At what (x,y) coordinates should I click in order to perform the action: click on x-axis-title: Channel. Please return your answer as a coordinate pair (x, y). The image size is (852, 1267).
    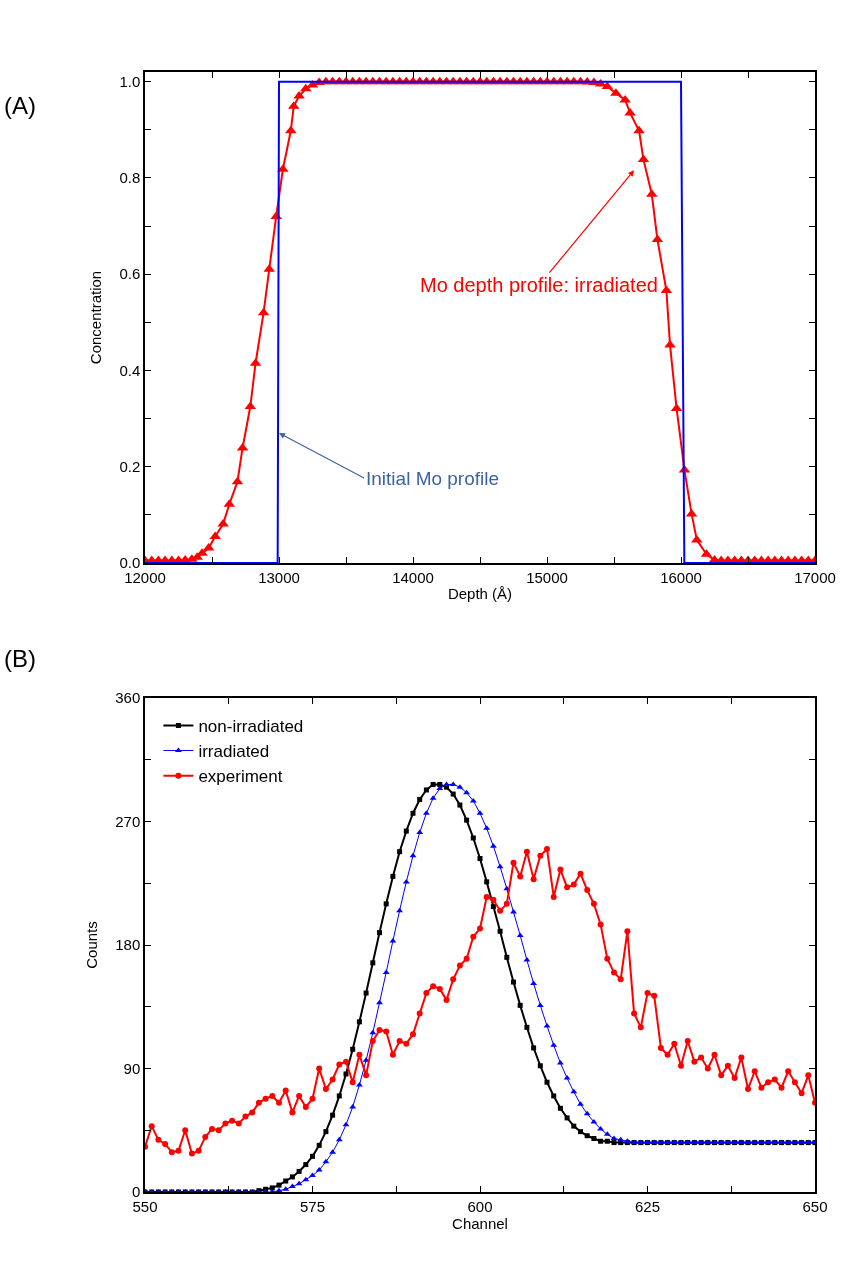
    Looking at the image, I should click on (480, 1223).